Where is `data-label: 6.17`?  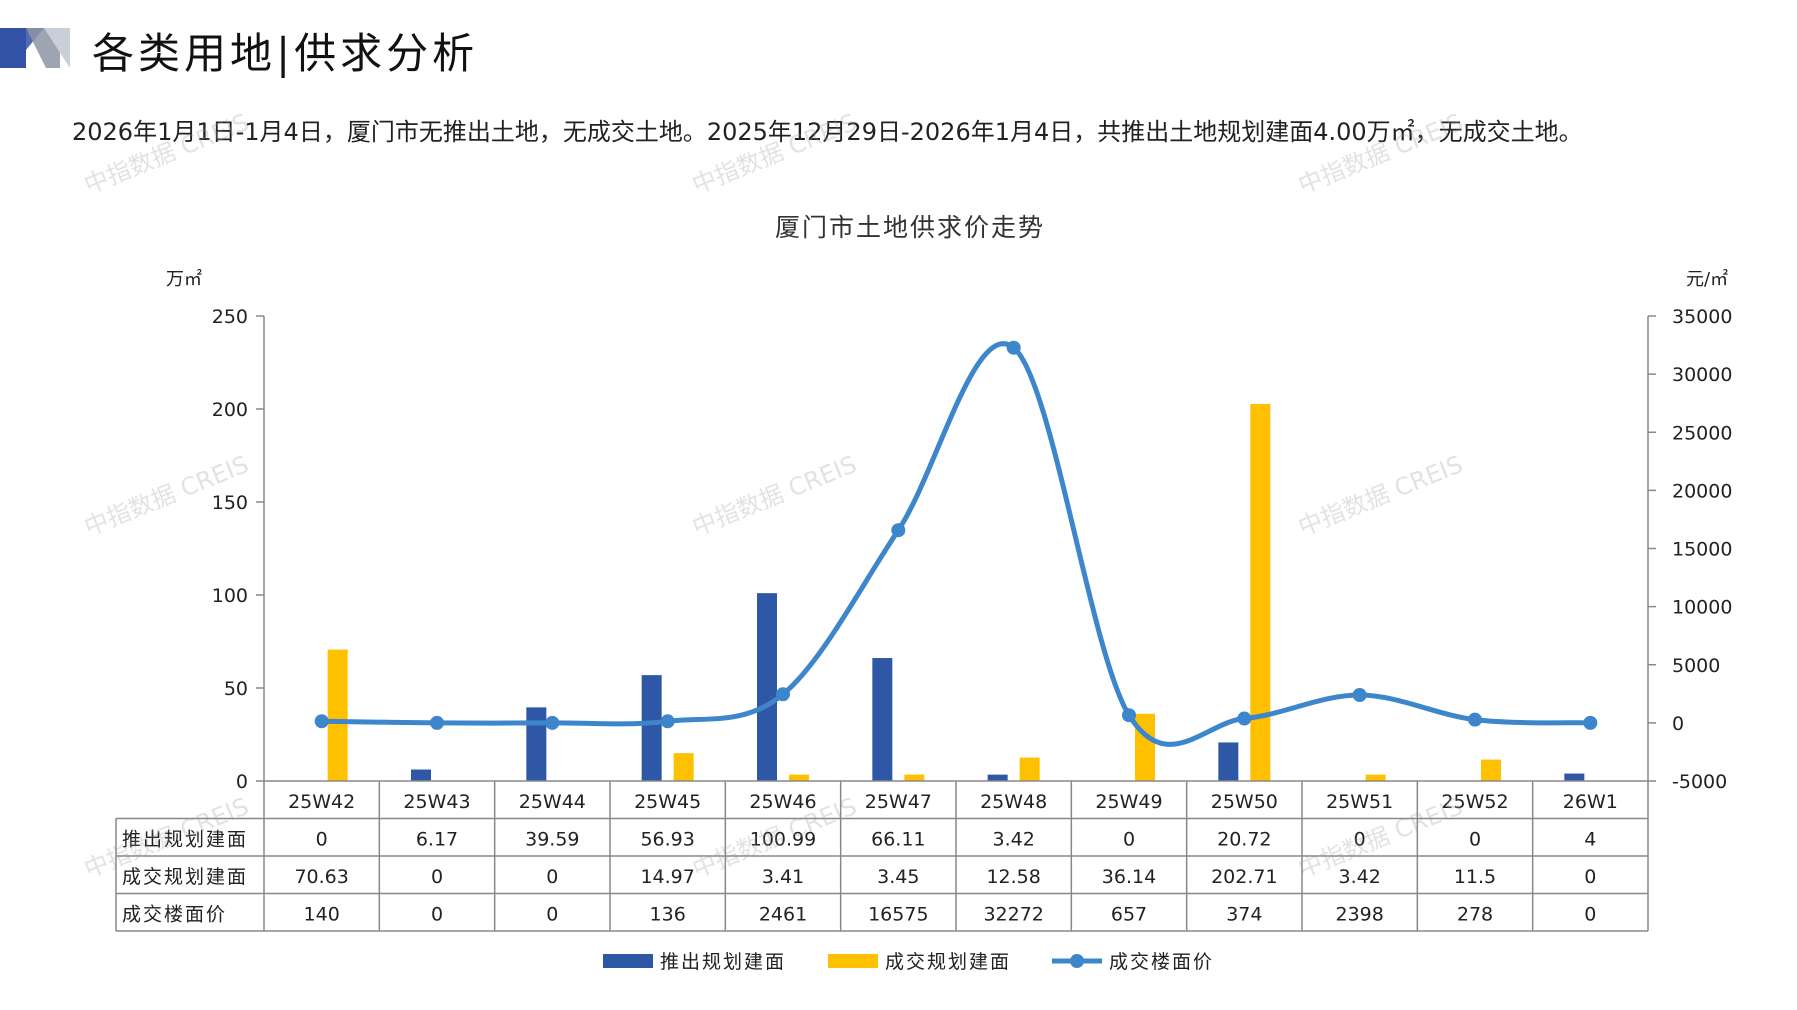
data-label: 6.17 is located at coordinates (437, 840).